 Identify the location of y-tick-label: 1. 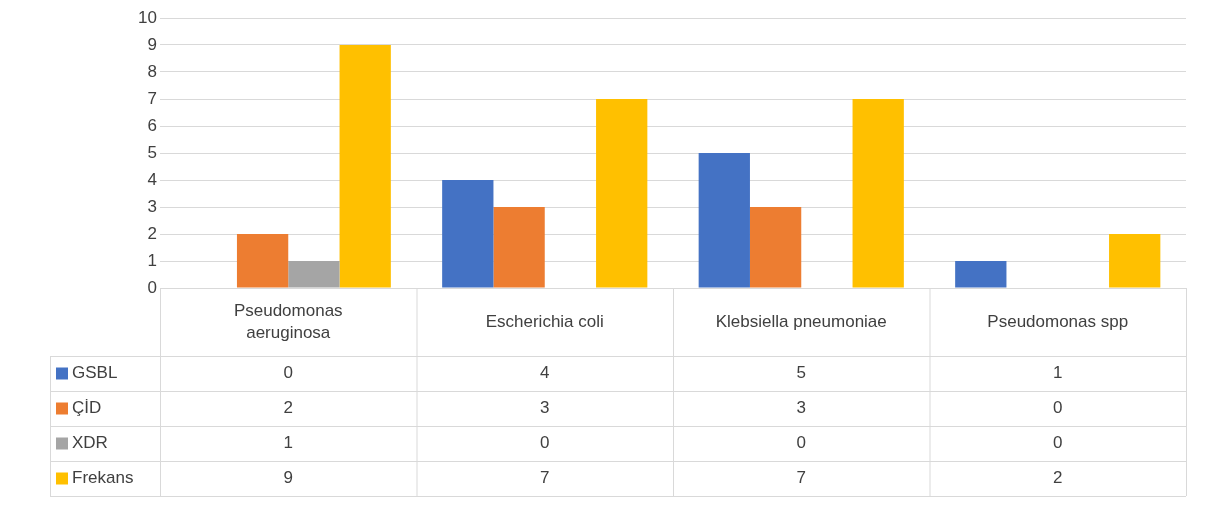
(152, 260).